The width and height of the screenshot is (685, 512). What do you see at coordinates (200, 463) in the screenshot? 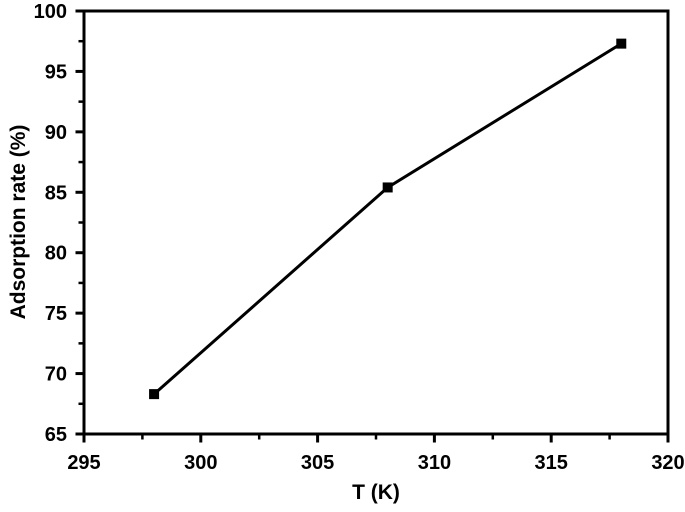
I see `x-tick-label: 300` at bounding box center [200, 463].